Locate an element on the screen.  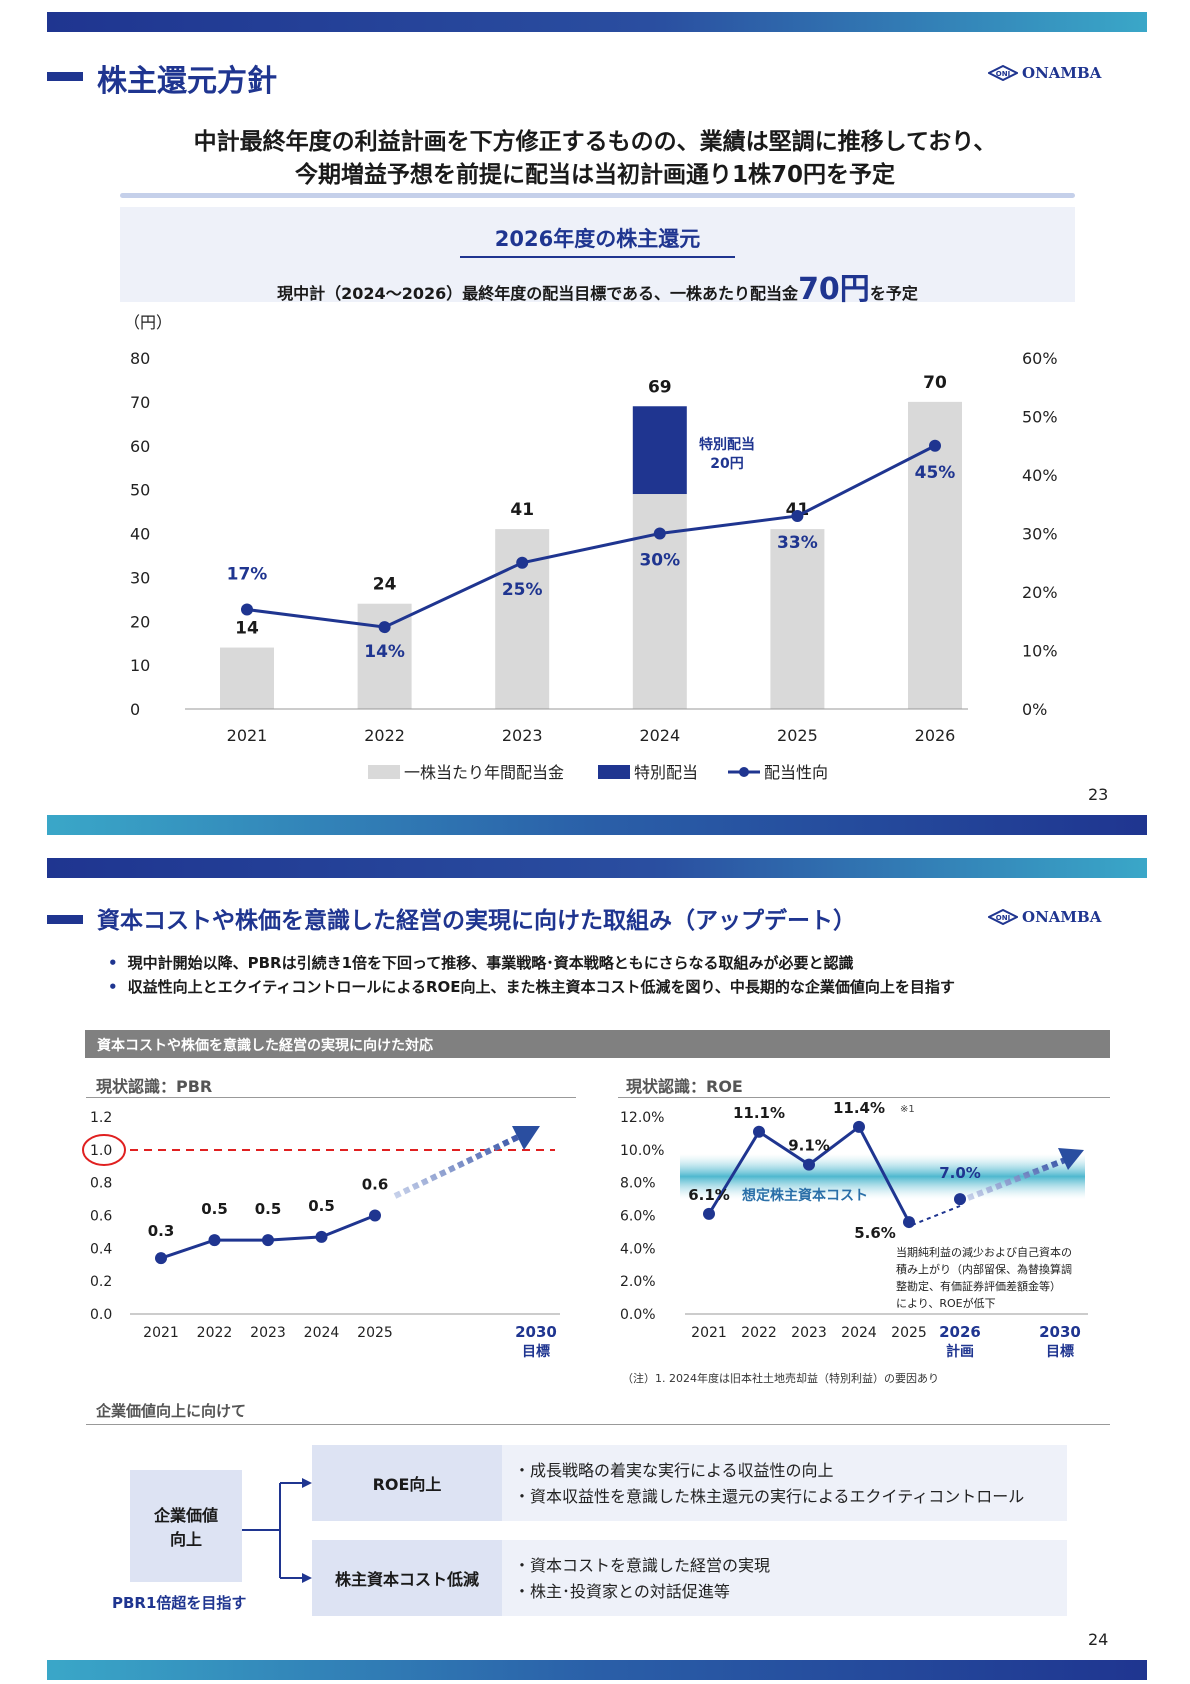
value-main-box: 企業価値 向上 is located at coordinates (186, 1526).